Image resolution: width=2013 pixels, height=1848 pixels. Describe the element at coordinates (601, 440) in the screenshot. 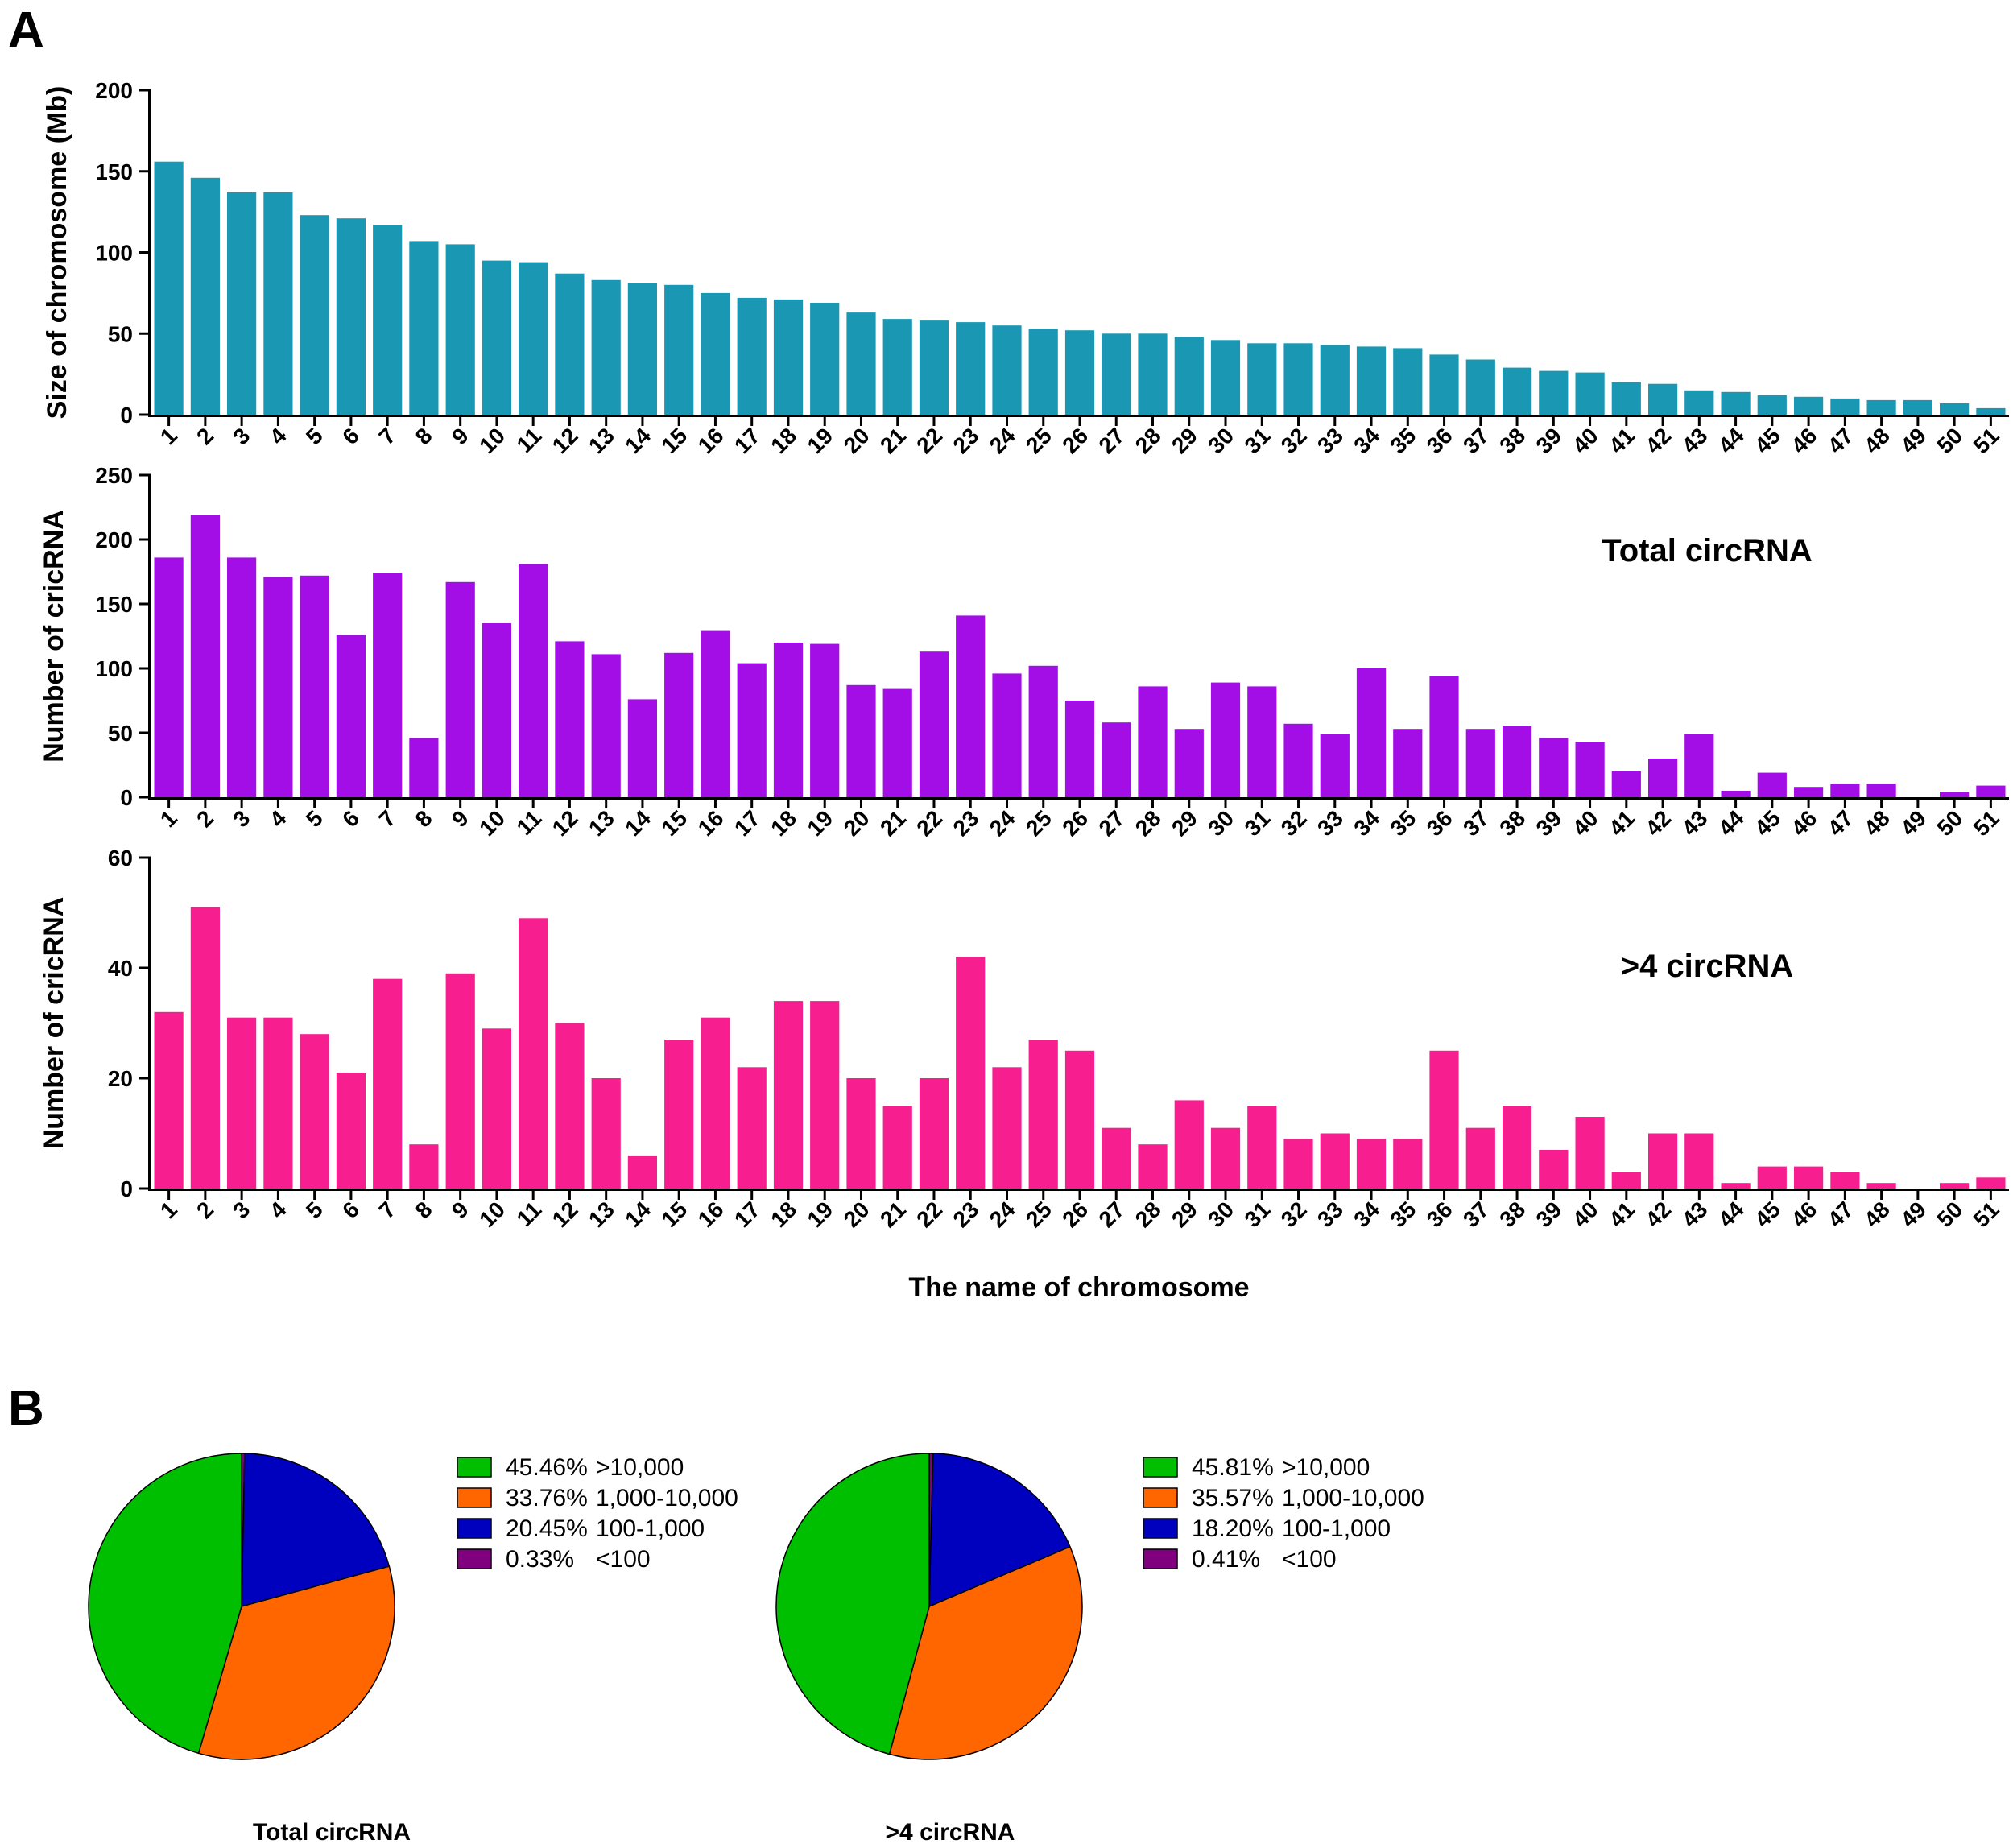

I see `x-tick-label: 13` at that location.